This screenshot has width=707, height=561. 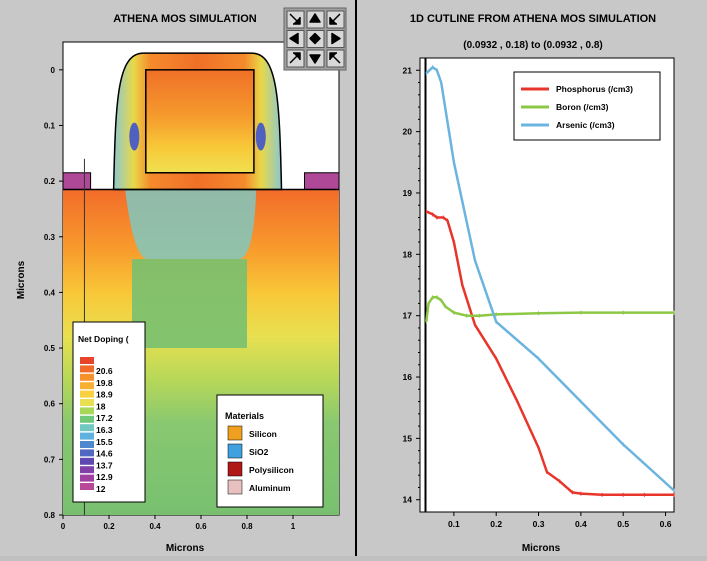 What do you see at coordinates (293, 526) in the screenshot?
I see `x-tick-label: 1` at bounding box center [293, 526].